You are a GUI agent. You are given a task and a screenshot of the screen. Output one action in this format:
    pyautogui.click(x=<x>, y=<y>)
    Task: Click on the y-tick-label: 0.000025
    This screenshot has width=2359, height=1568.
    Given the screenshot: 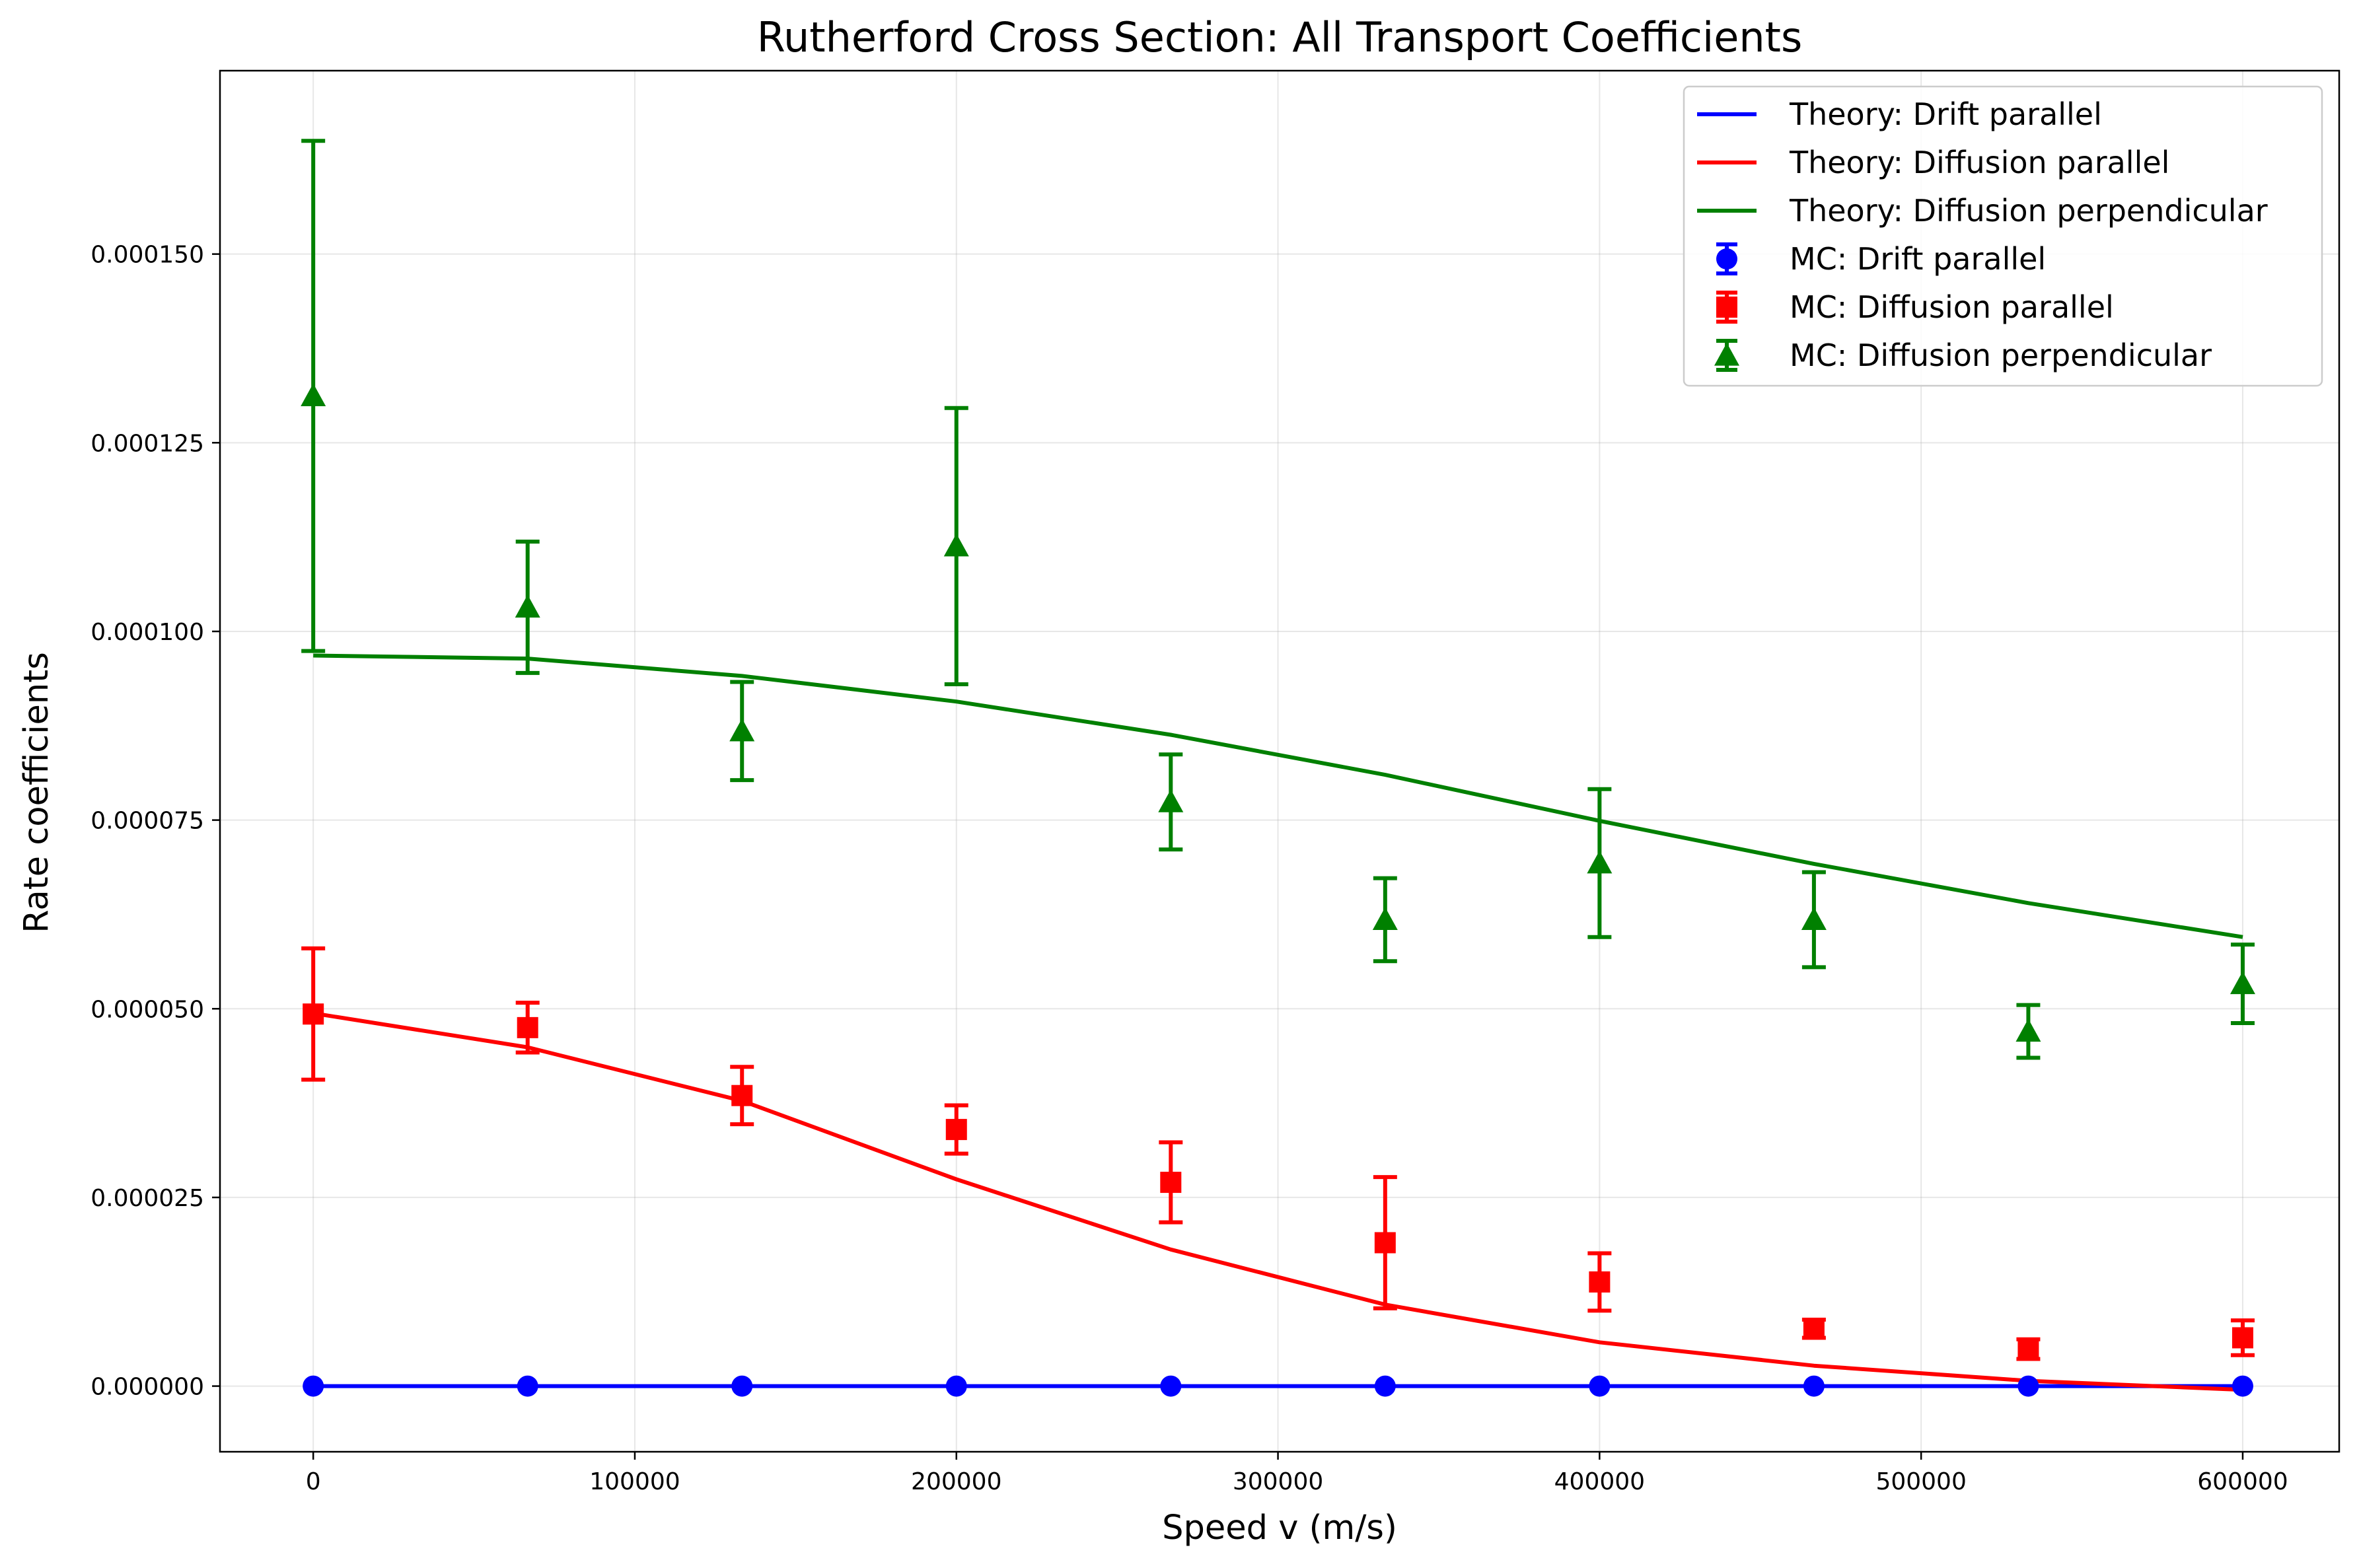 What is the action you would take?
    pyautogui.click(x=147, y=1198)
    